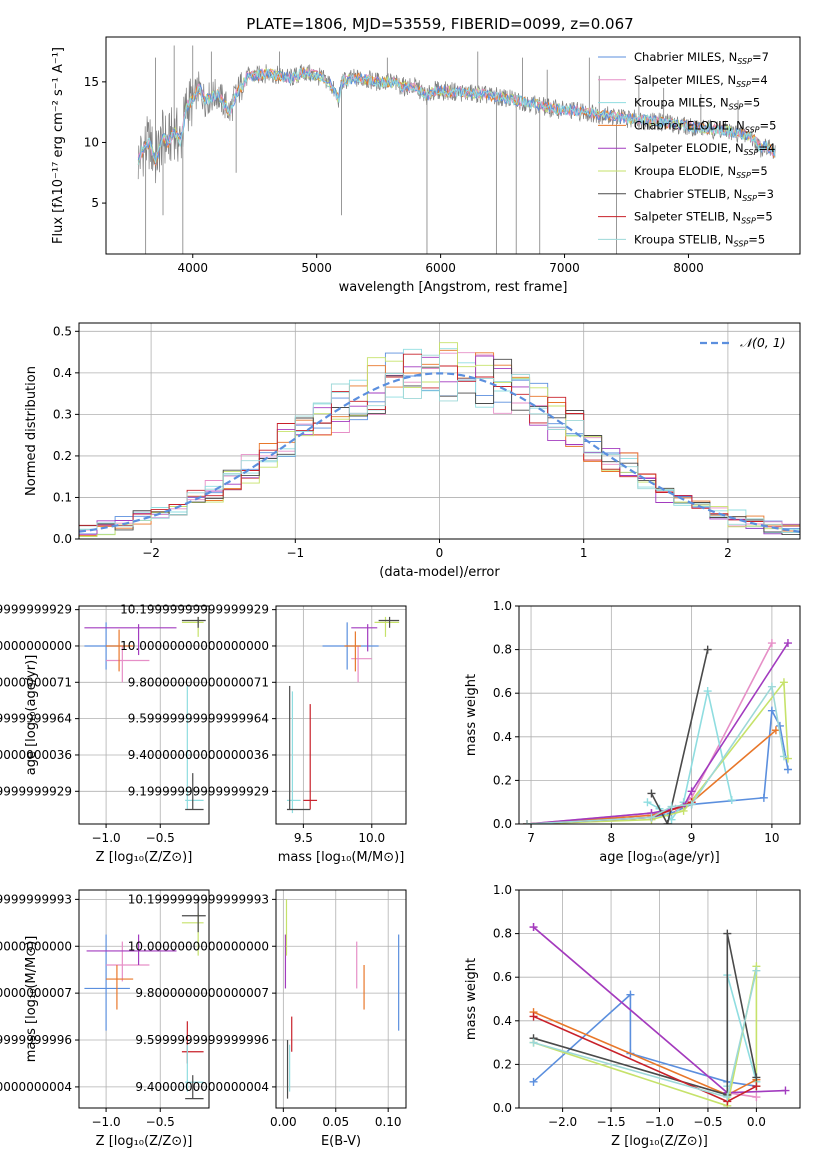 The width and height of the screenshot is (819, 1170). What do you see at coordinates (456, 116) in the screenshot?
I see `model-spectrum-KroupaMILES` at bounding box center [456, 116].